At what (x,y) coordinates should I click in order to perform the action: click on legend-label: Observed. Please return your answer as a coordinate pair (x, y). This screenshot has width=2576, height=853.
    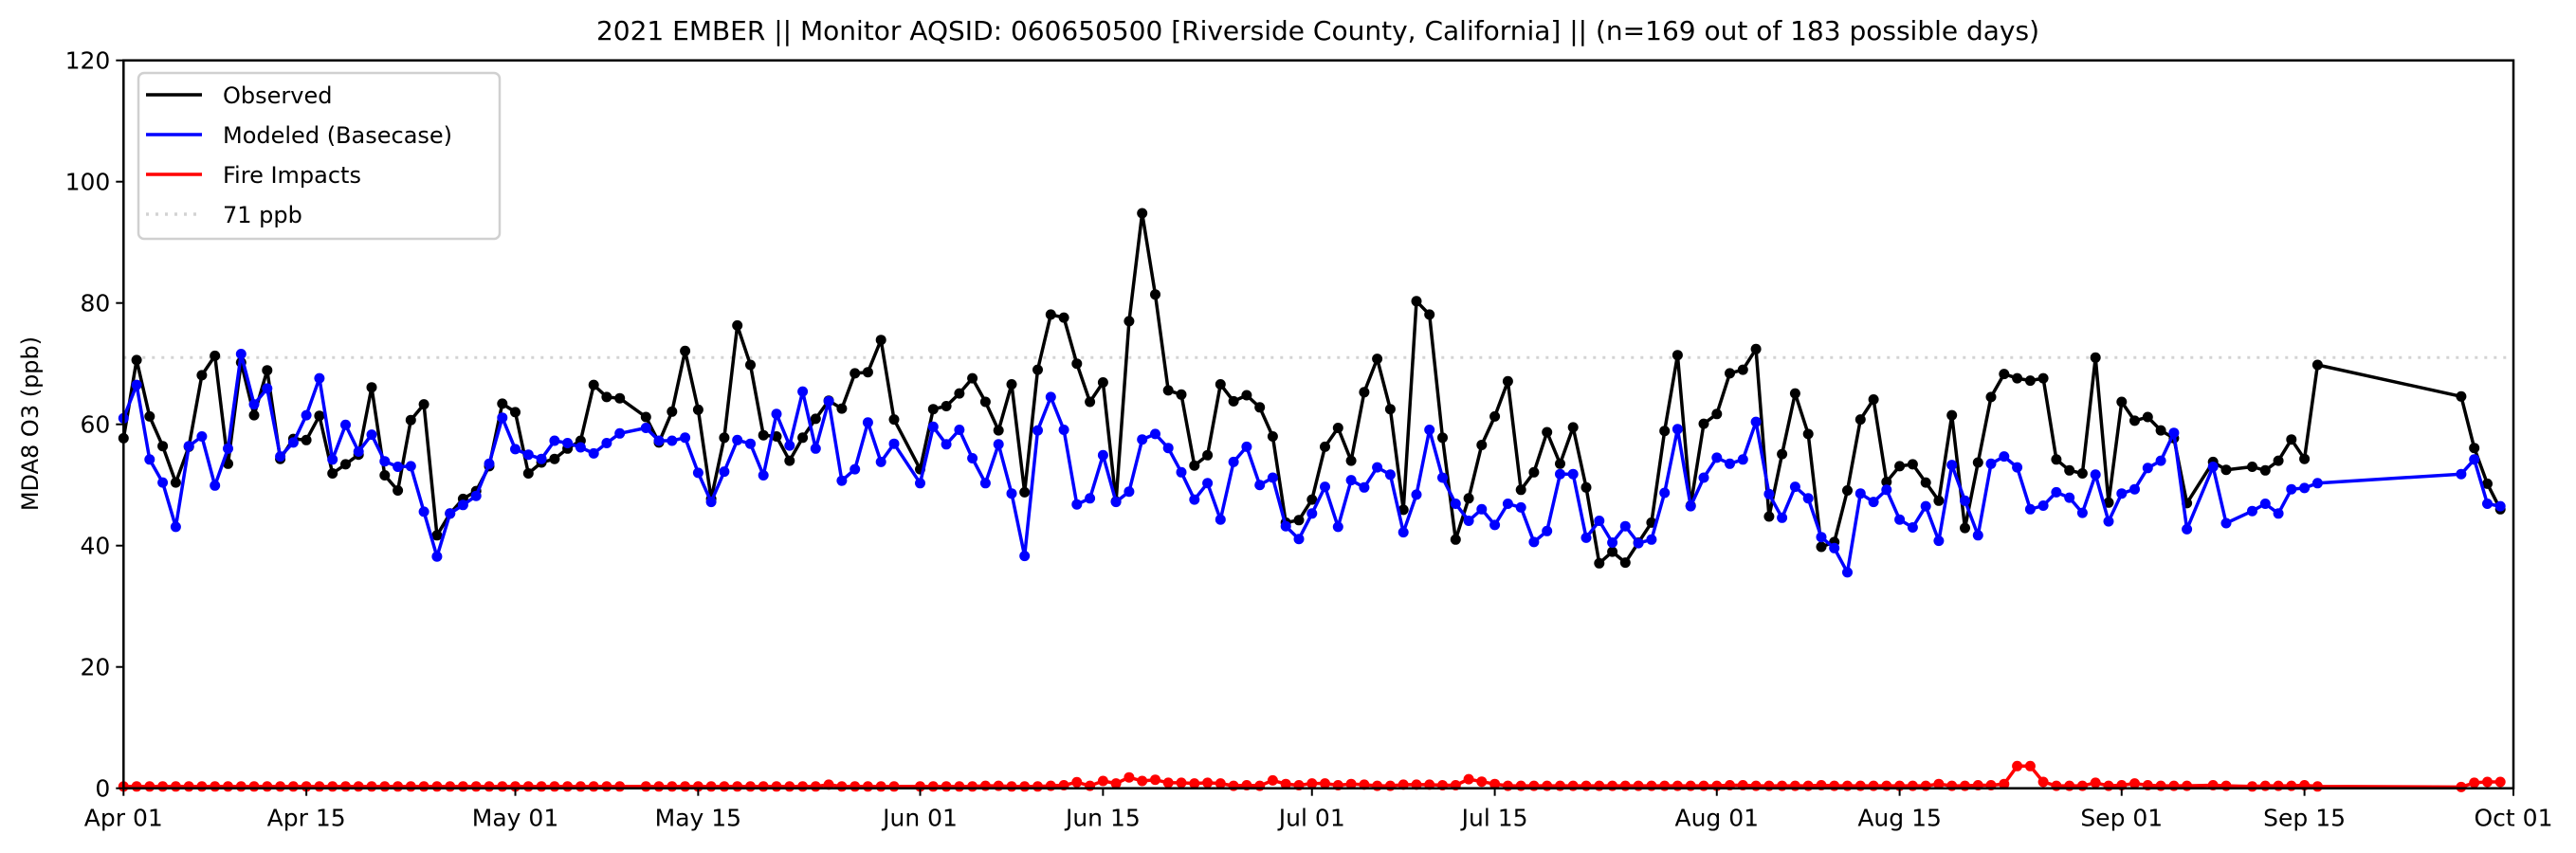
    Looking at the image, I should click on (277, 95).